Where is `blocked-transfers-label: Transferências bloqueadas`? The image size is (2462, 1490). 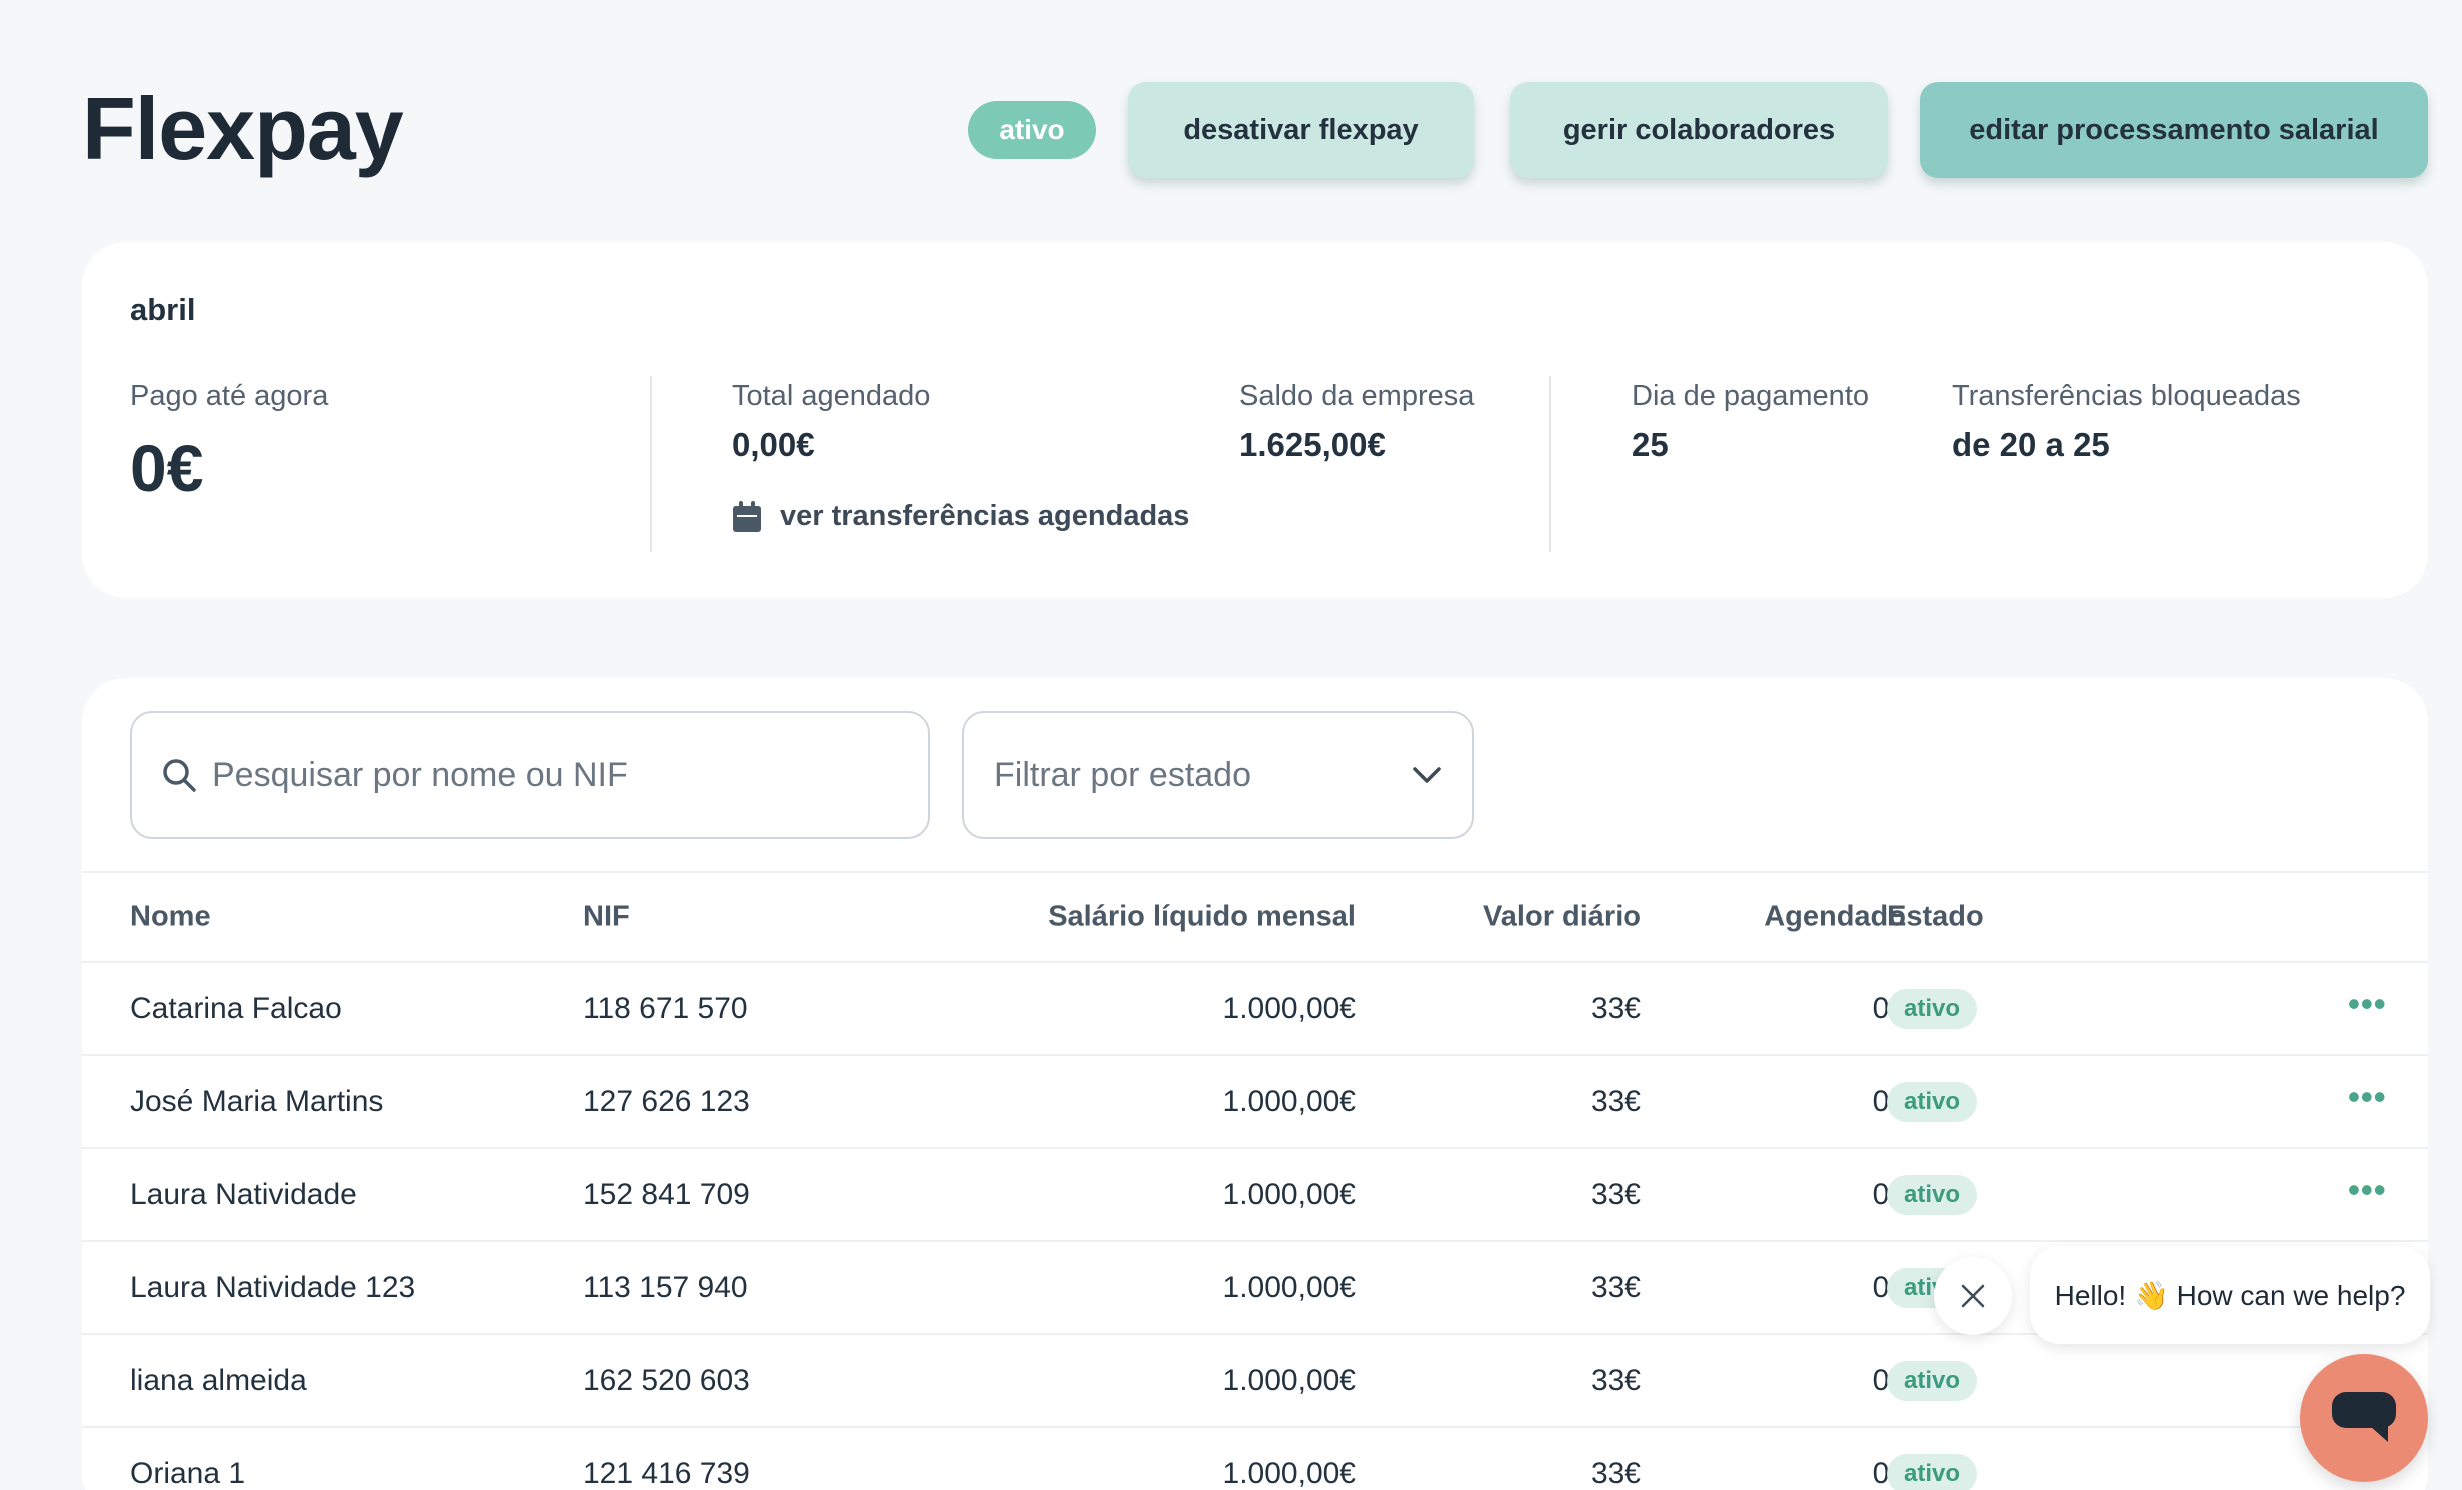 blocked-transfers-label: Transferências bloqueadas is located at coordinates (2126, 396).